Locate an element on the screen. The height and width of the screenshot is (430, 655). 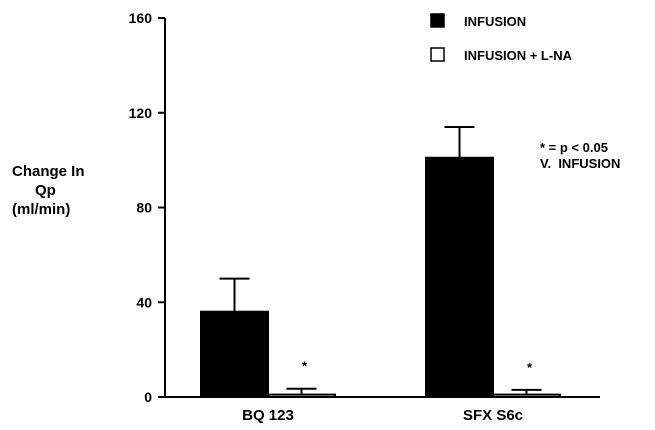
y-tick-label: 120 is located at coordinates (141, 113).